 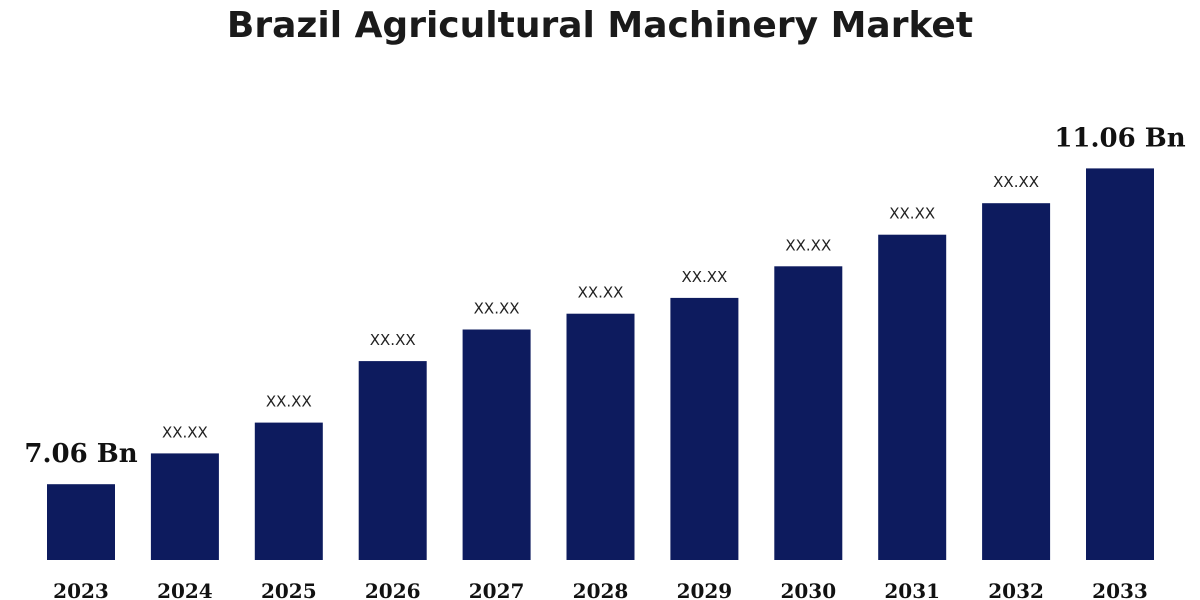 I want to click on bar-2030, so click(x=808, y=413).